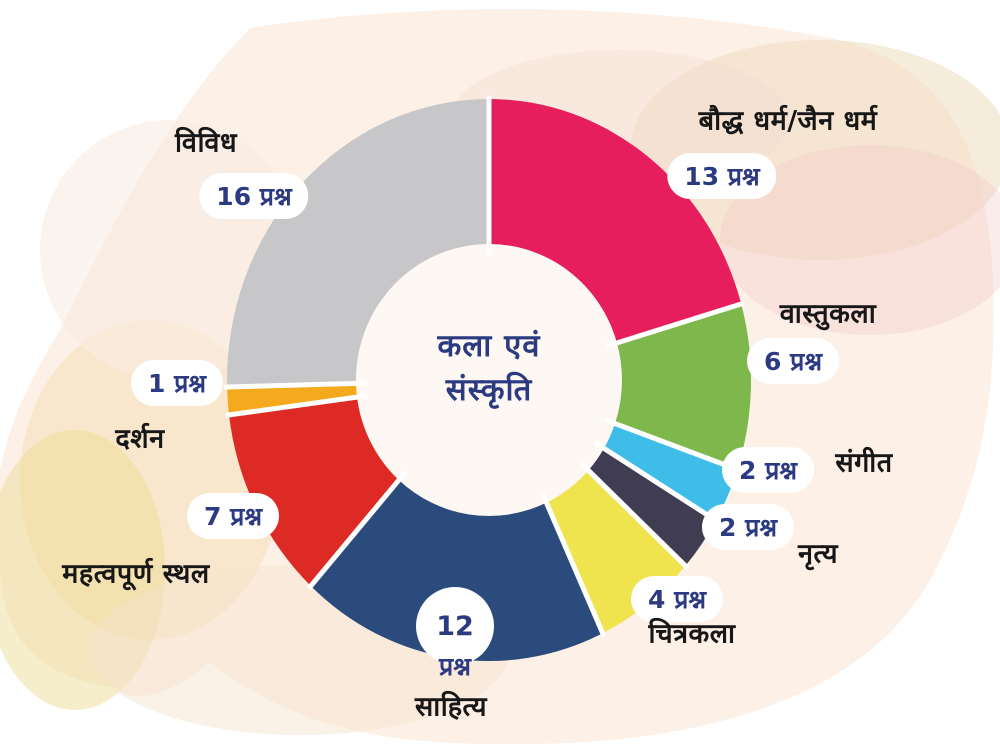  I want to click on chart-center-title: कला एवं संस्कृति, so click(488, 368).